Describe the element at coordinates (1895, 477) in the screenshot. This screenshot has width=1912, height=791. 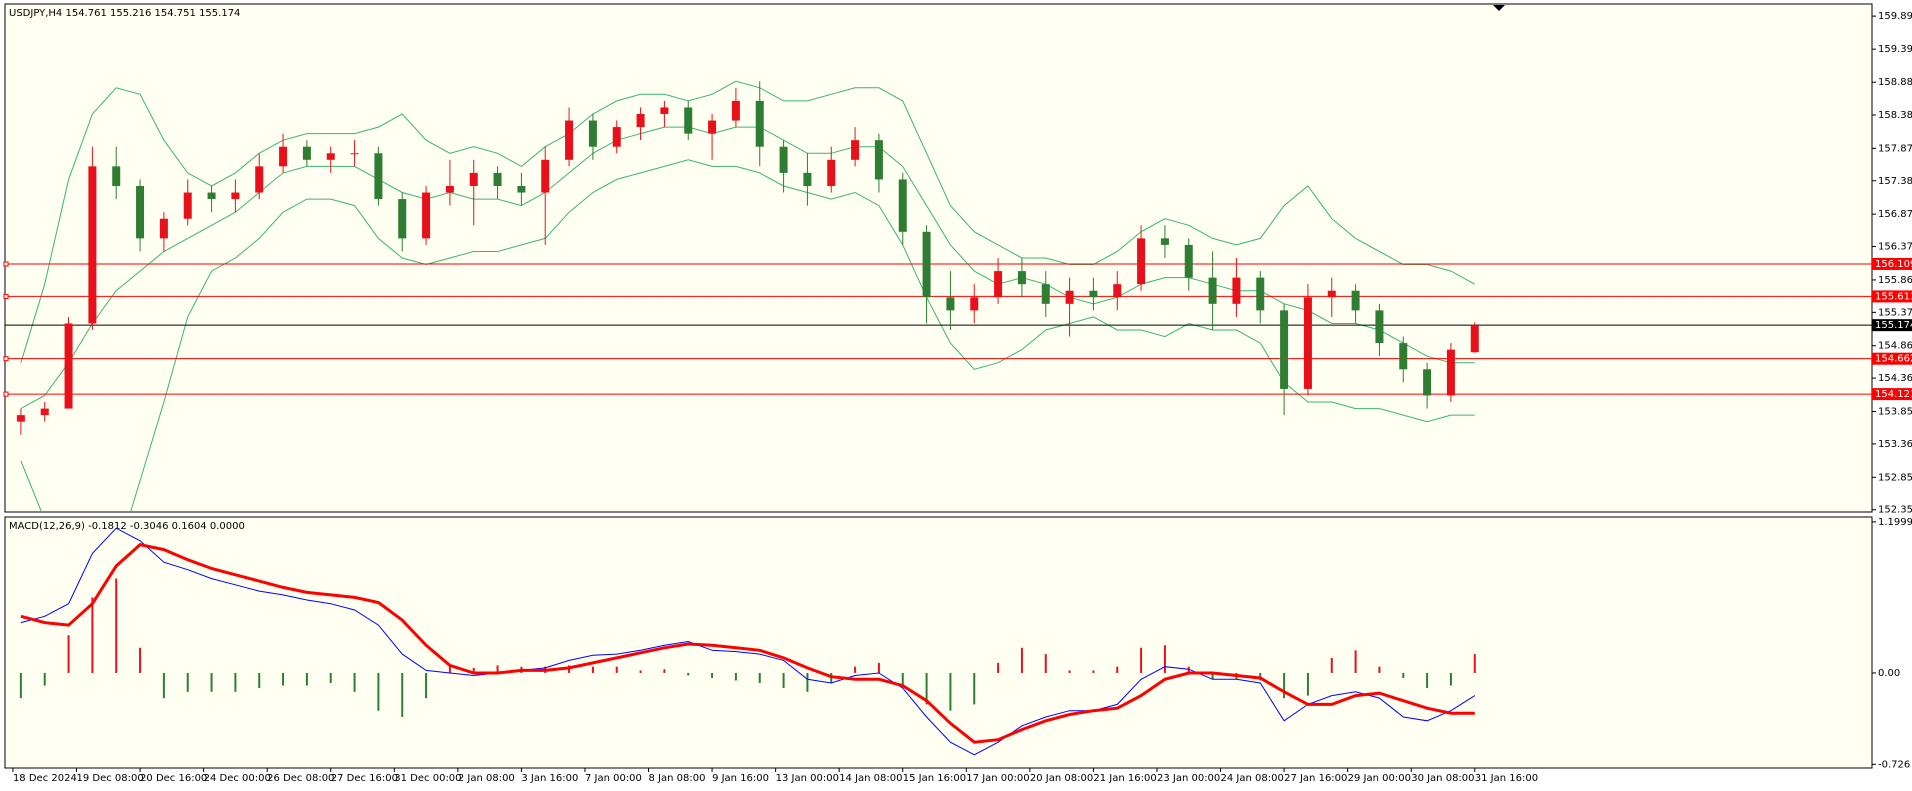
I see `y-tick-label: 152.850` at that location.